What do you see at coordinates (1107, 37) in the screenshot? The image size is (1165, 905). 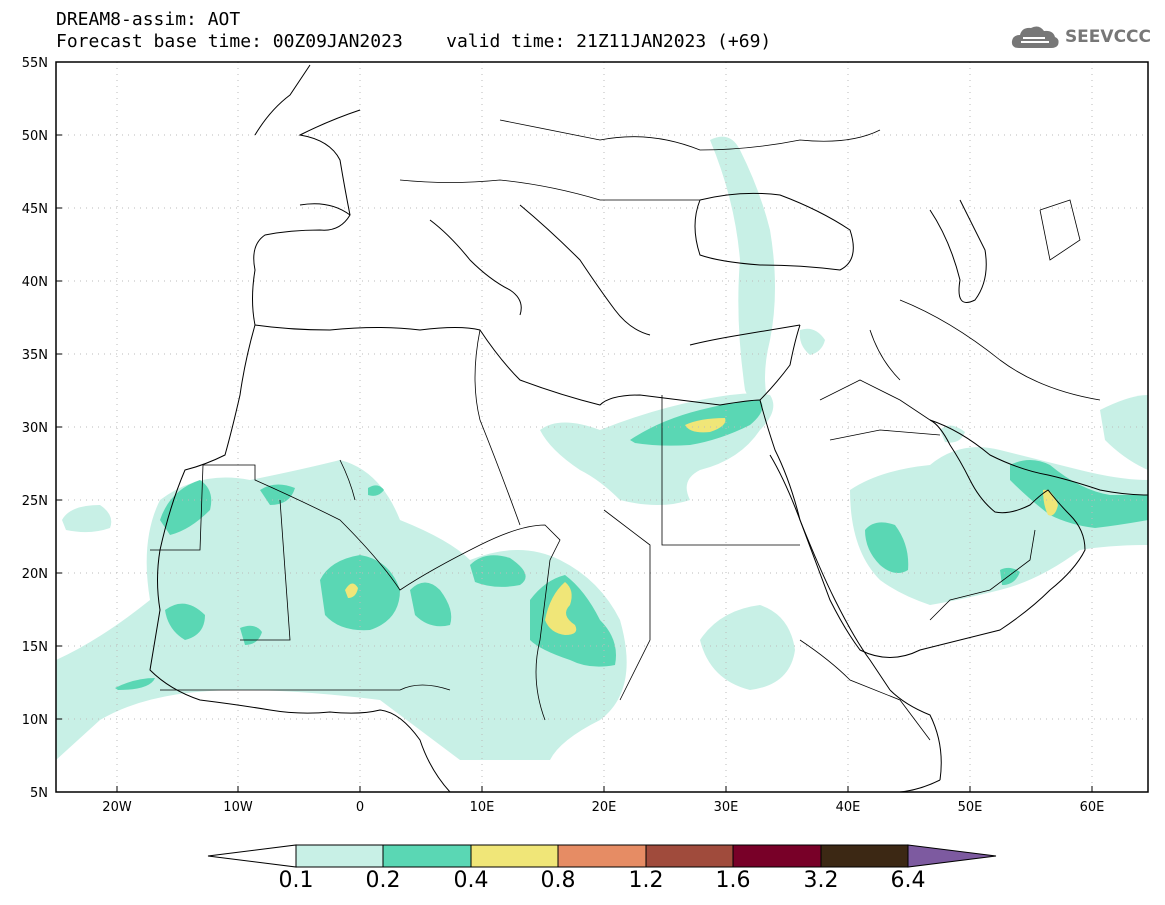 I see `logo-text: SEEVCCC` at bounding box center [1107, 37].